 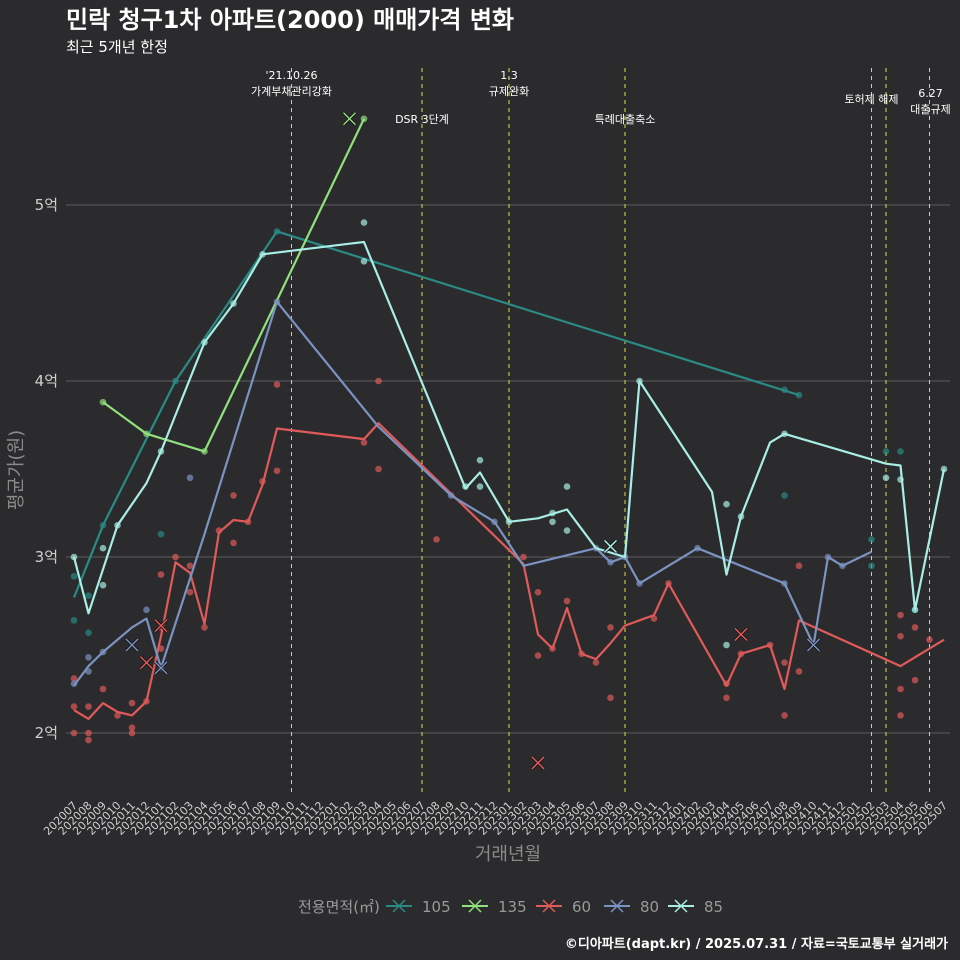 I want to click on event-label-line: 6.27, so click(x=930, y=93).